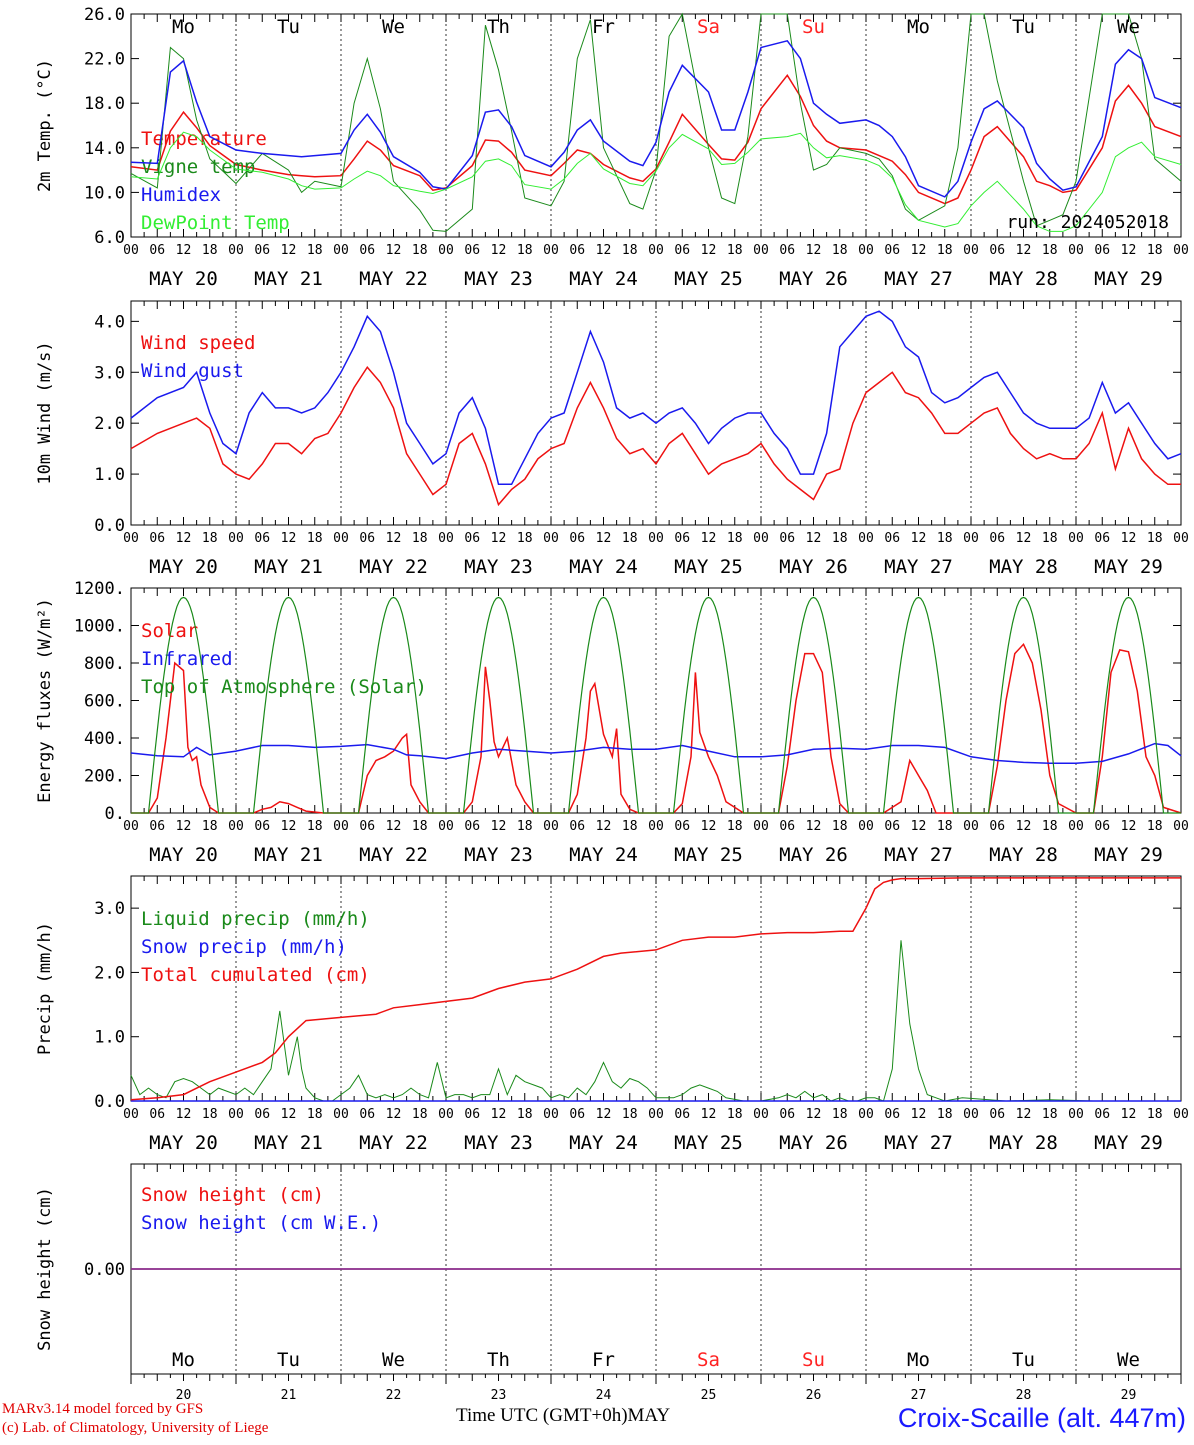 This screenshot has height=1445, width=1194. Describe the element at coordinates (183, 27) in the screenshot. I see `weekday-label-top: Mo` at that location.